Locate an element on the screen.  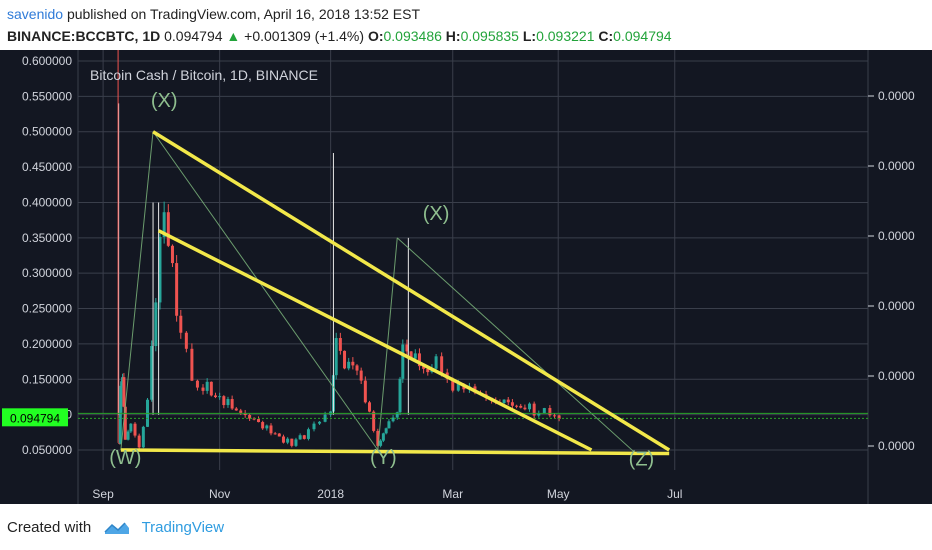
wave-label: (W) is located at coordinates (125, 458).